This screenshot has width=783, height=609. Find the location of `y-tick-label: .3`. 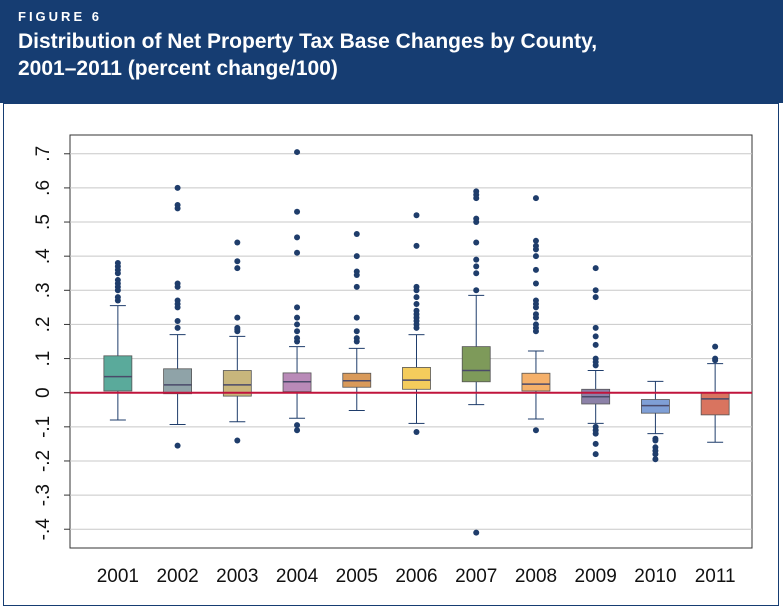

y-tick-label: .3 is located at coordinates (43, 290).